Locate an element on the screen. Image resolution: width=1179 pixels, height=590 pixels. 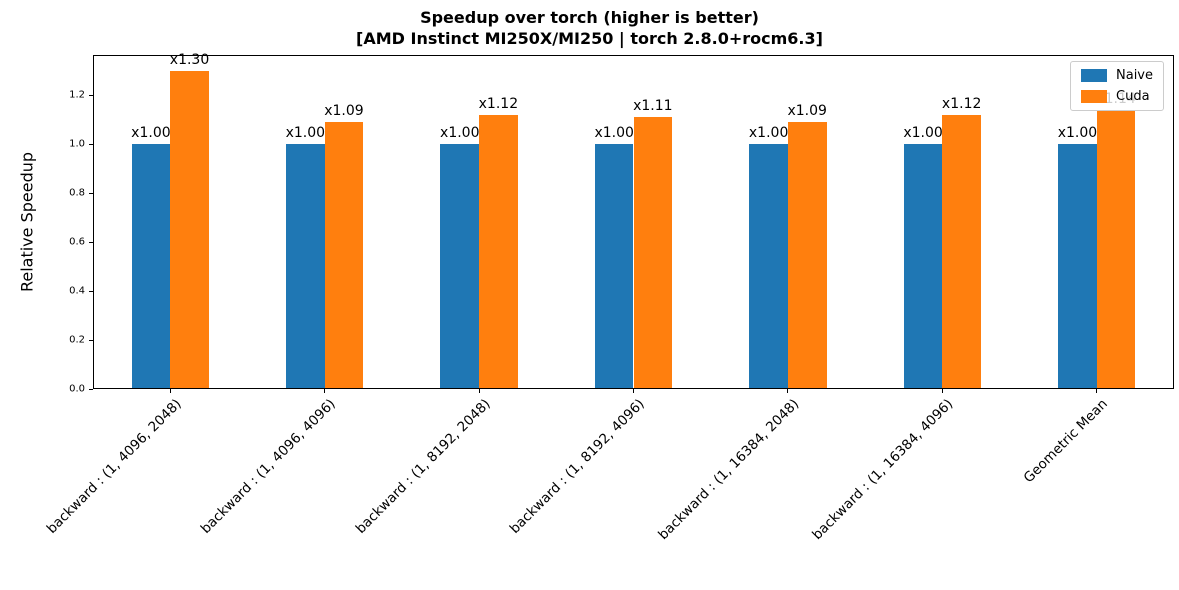
axis-spine-left is located at coordinates (93, 222).